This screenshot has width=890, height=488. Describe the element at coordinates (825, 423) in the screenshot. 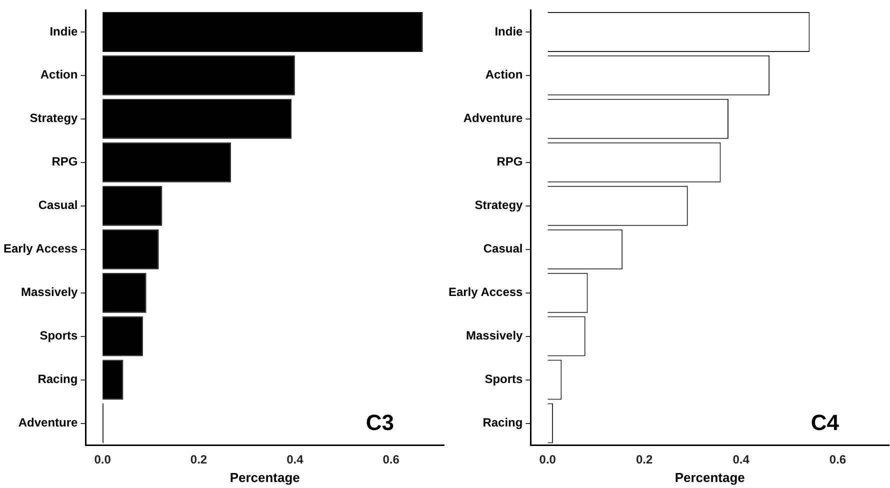

I see `annotation: C4` at that location.